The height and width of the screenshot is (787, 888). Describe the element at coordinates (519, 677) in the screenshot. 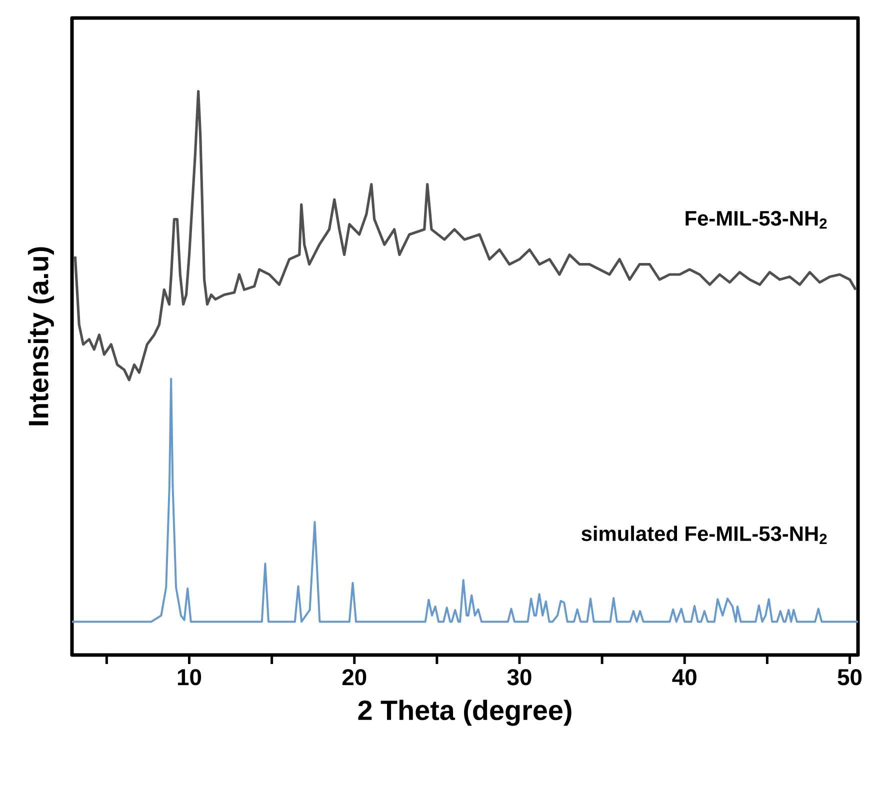

I see `x-tick-label: 30` at that location.